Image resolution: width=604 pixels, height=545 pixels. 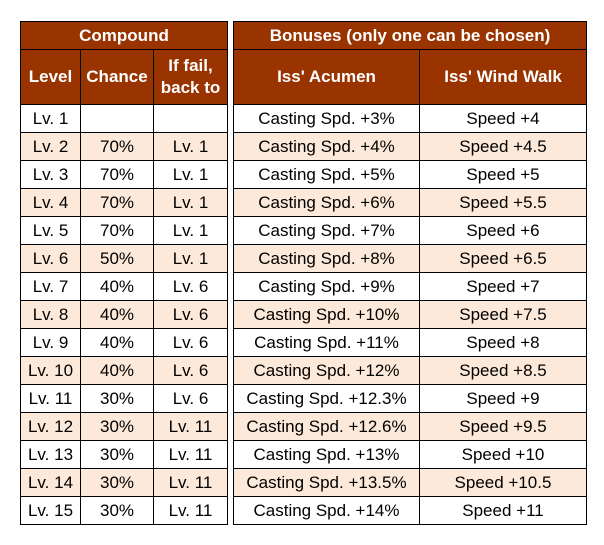 What do you see at coordinates (503, 314) in the screenshot?
I see `wind-walk-cell: Speed +7.5` at bounding box center [503, 314].